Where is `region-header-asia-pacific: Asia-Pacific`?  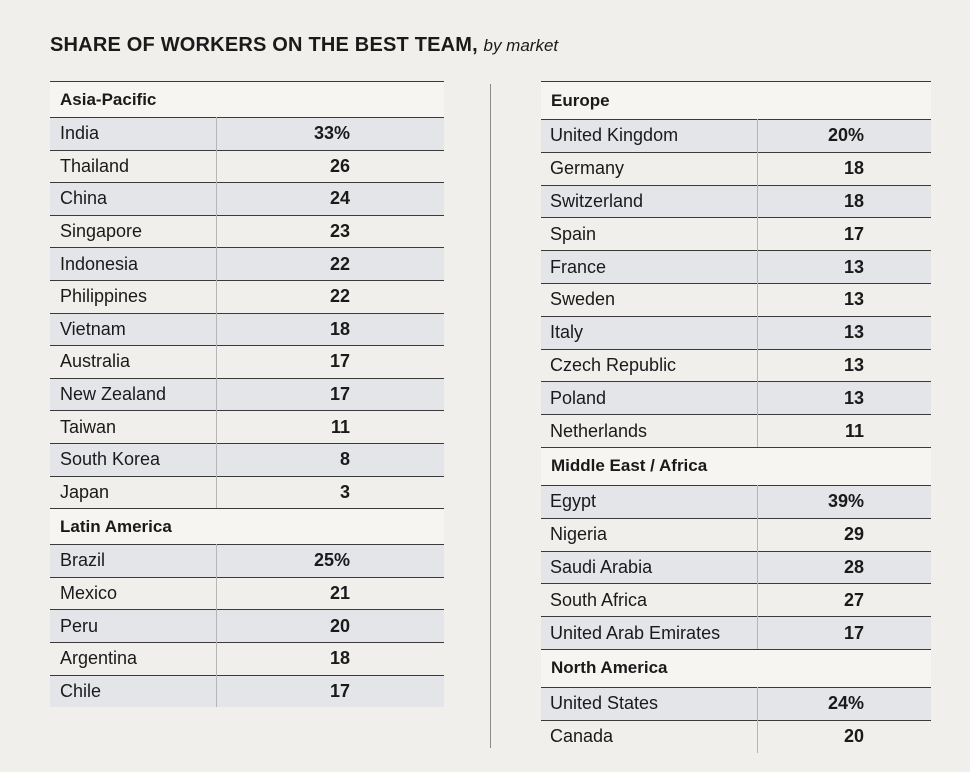
region-header-asia-pacific: Asia-Pacific is located at coordinates (247, 99).